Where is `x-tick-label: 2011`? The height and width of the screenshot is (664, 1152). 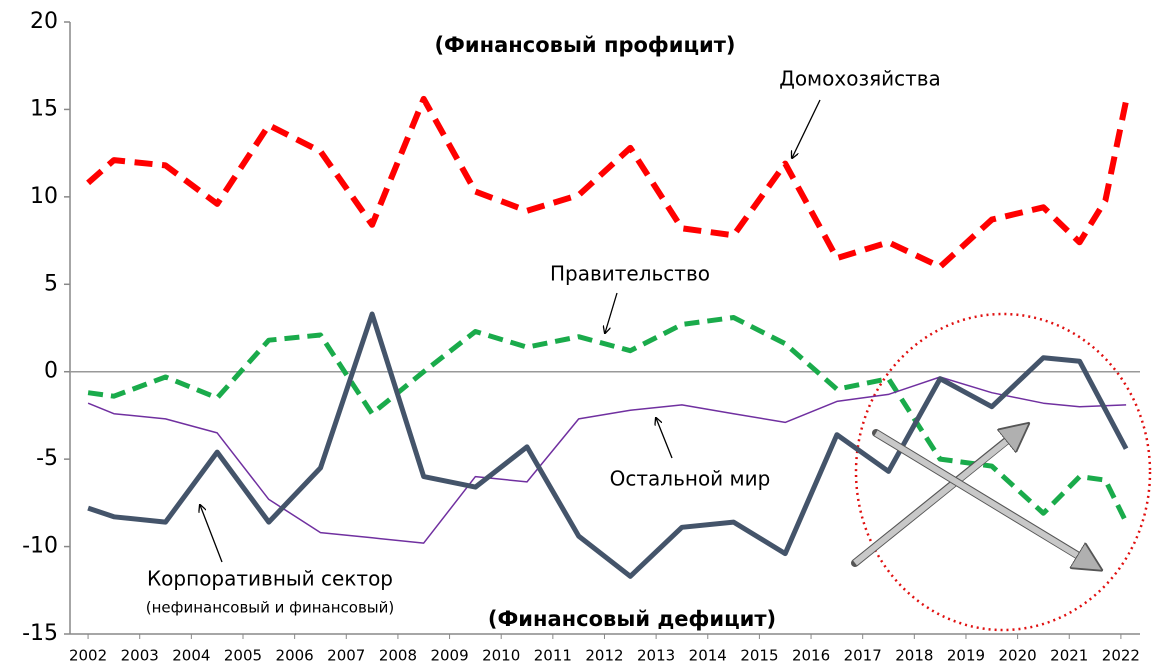 x-tick-label: 2011 is located at coordinates (553, 655).